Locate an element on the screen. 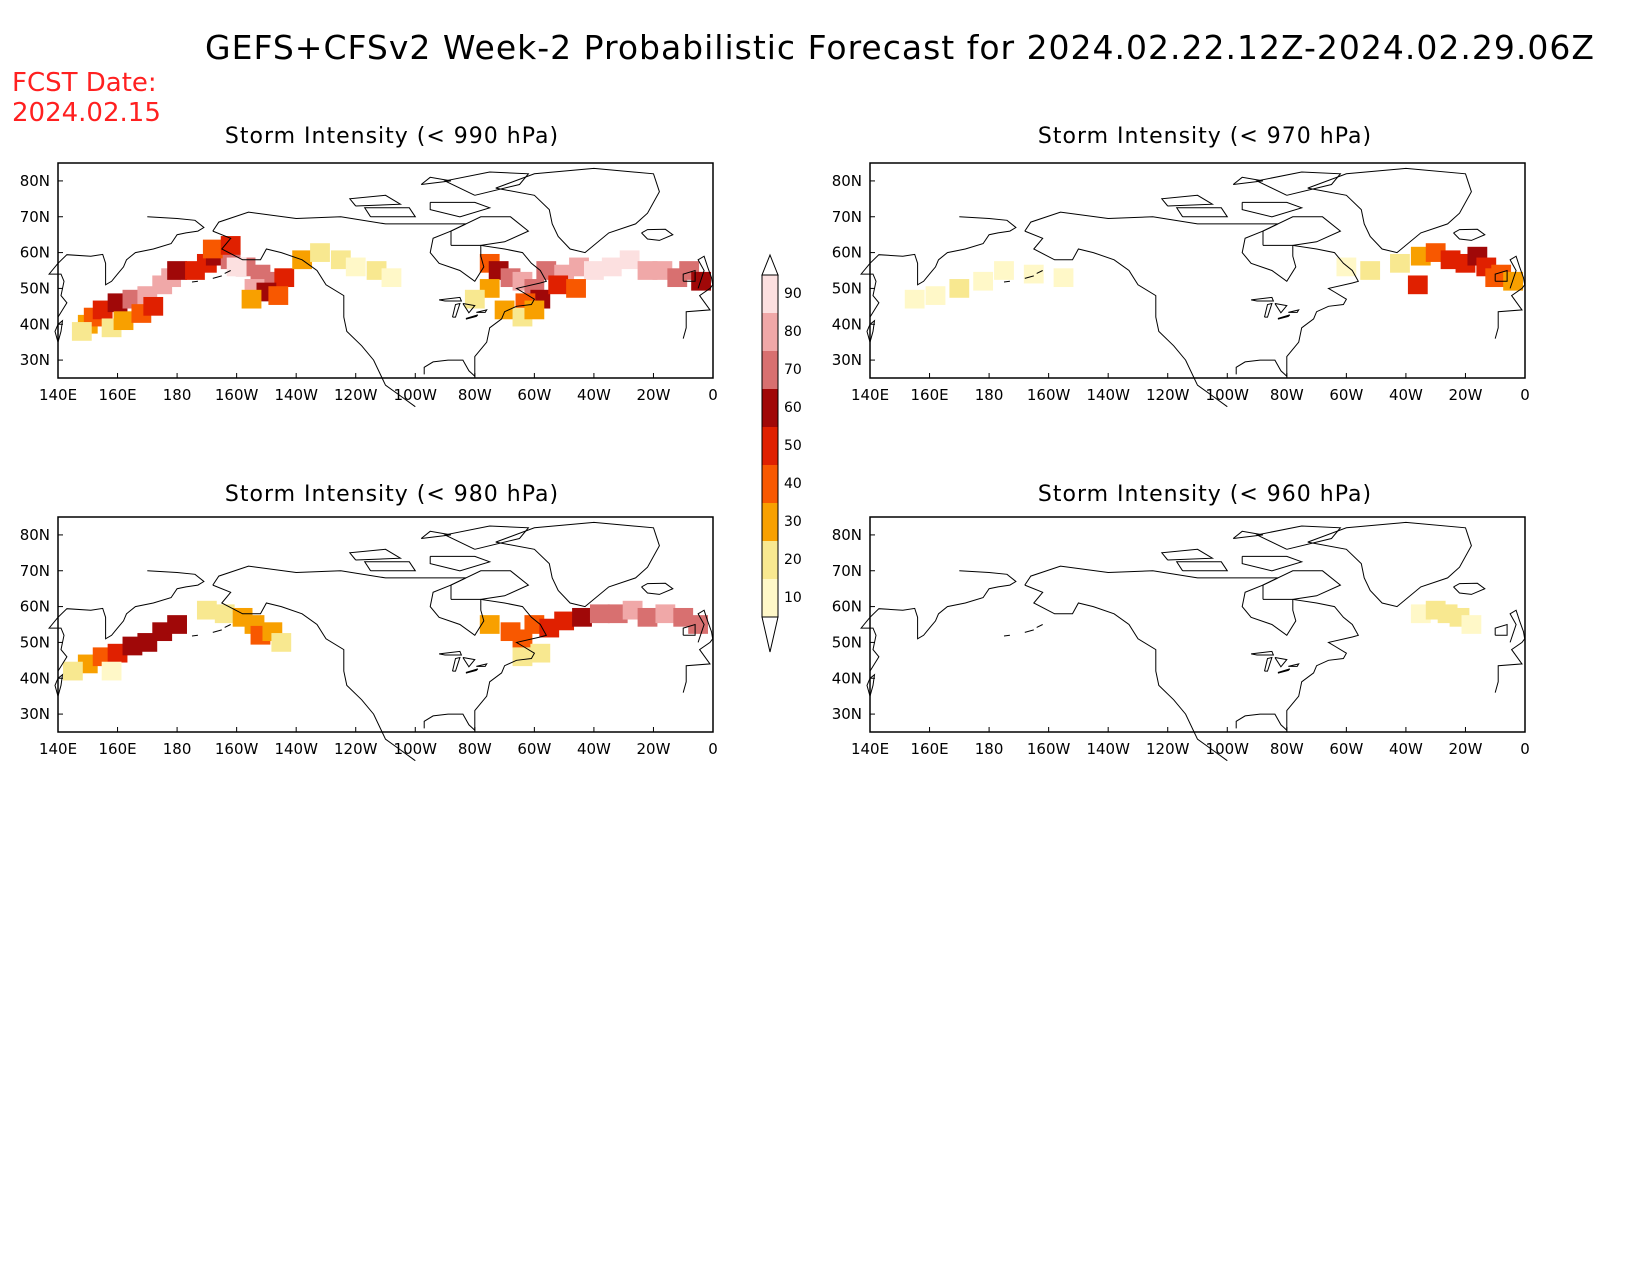  colorbar-top-arrow is located at coordinates (770, 264).